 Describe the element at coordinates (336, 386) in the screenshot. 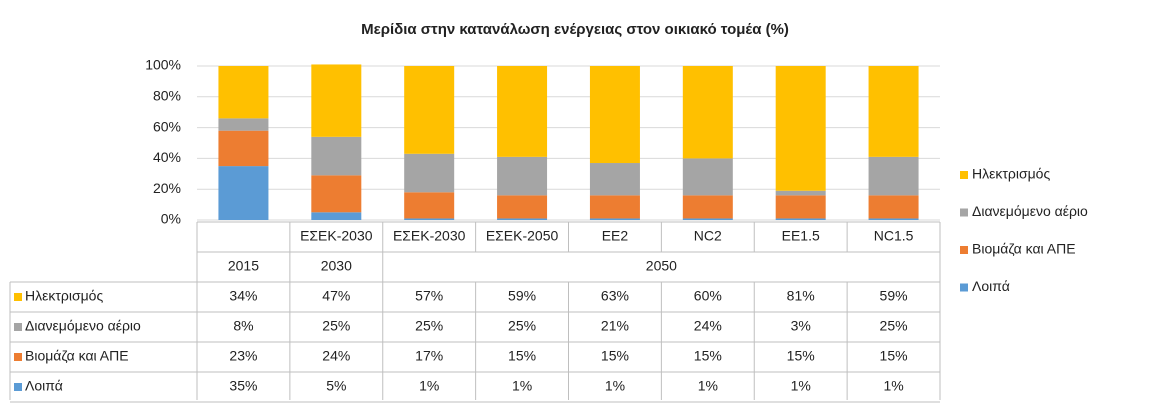

I see `value-label: 5%` at that location.